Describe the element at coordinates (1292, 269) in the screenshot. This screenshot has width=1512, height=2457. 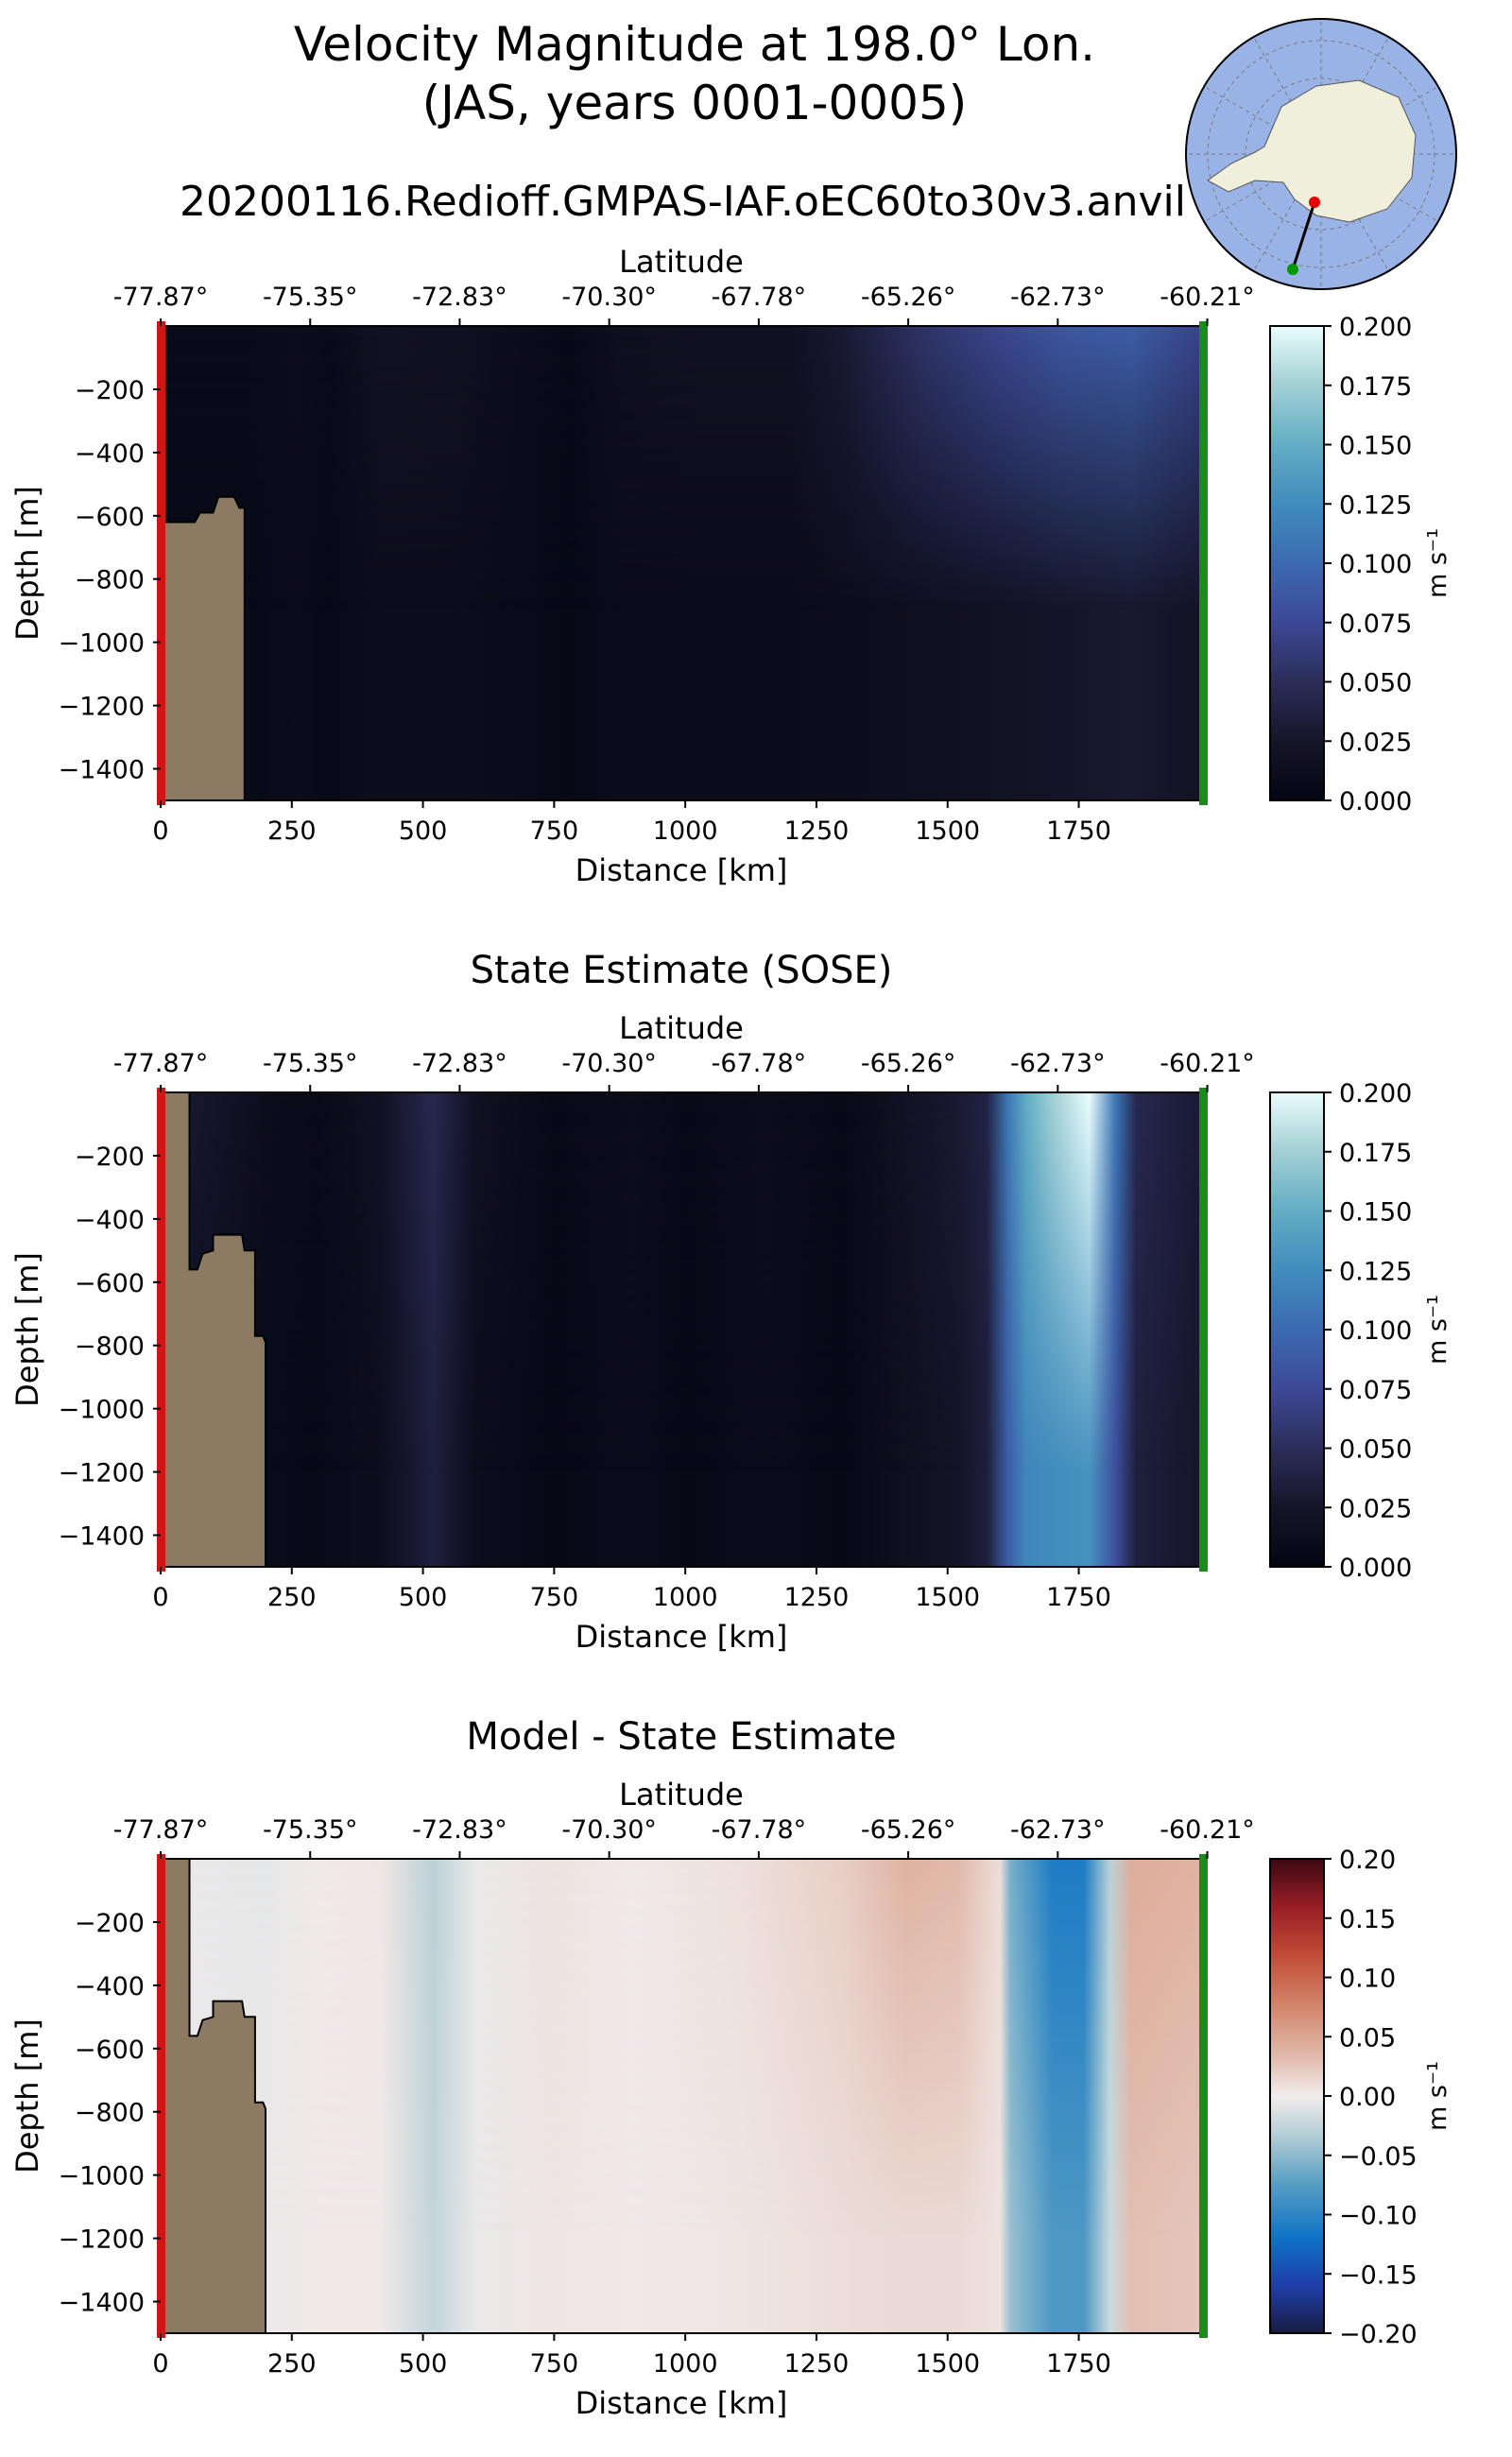
I see `inset-transect-end` at that location.